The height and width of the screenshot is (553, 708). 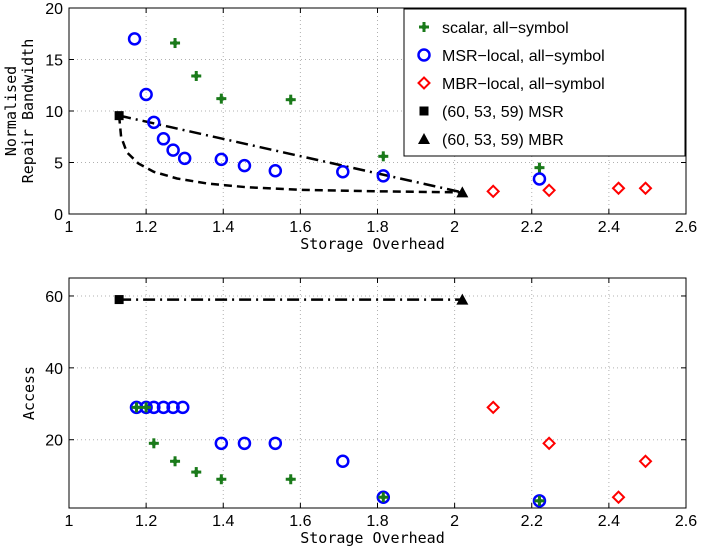 I want to click on y-tick-label: 0, so click(x=58, y=215).